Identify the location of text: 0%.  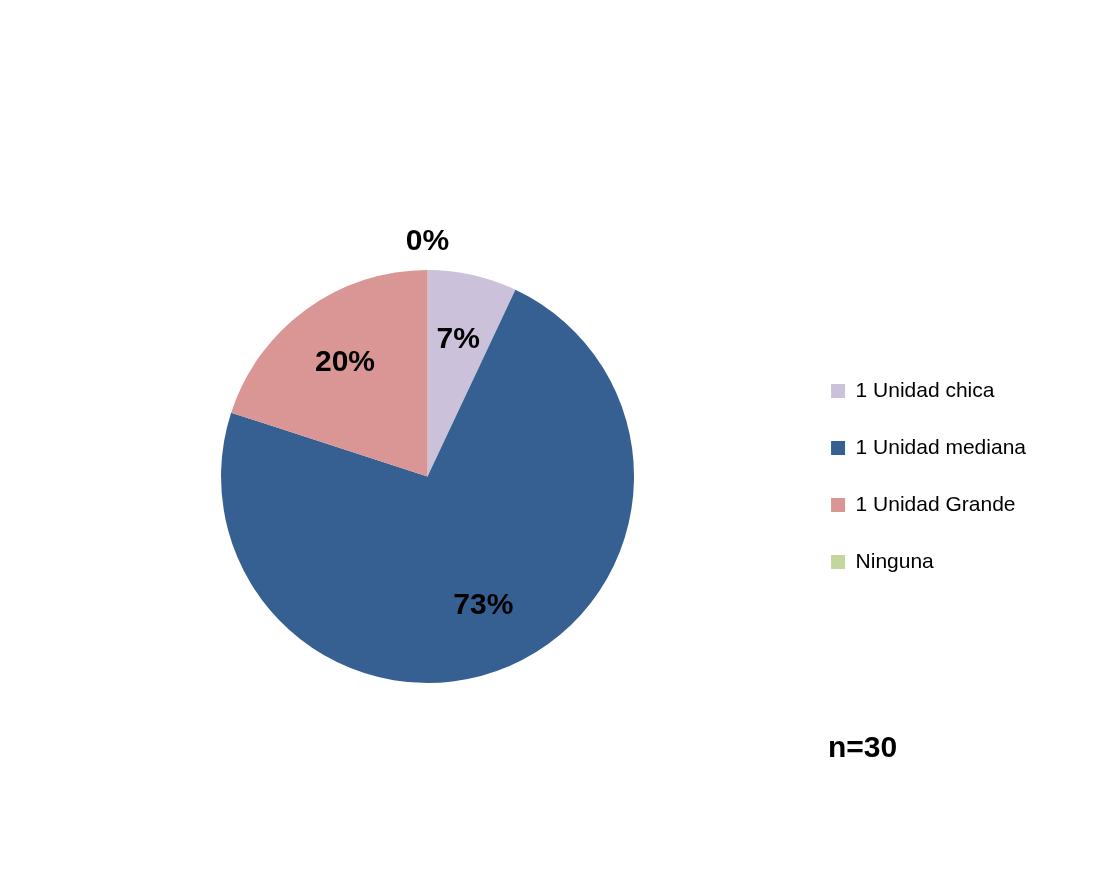
(427, 240).